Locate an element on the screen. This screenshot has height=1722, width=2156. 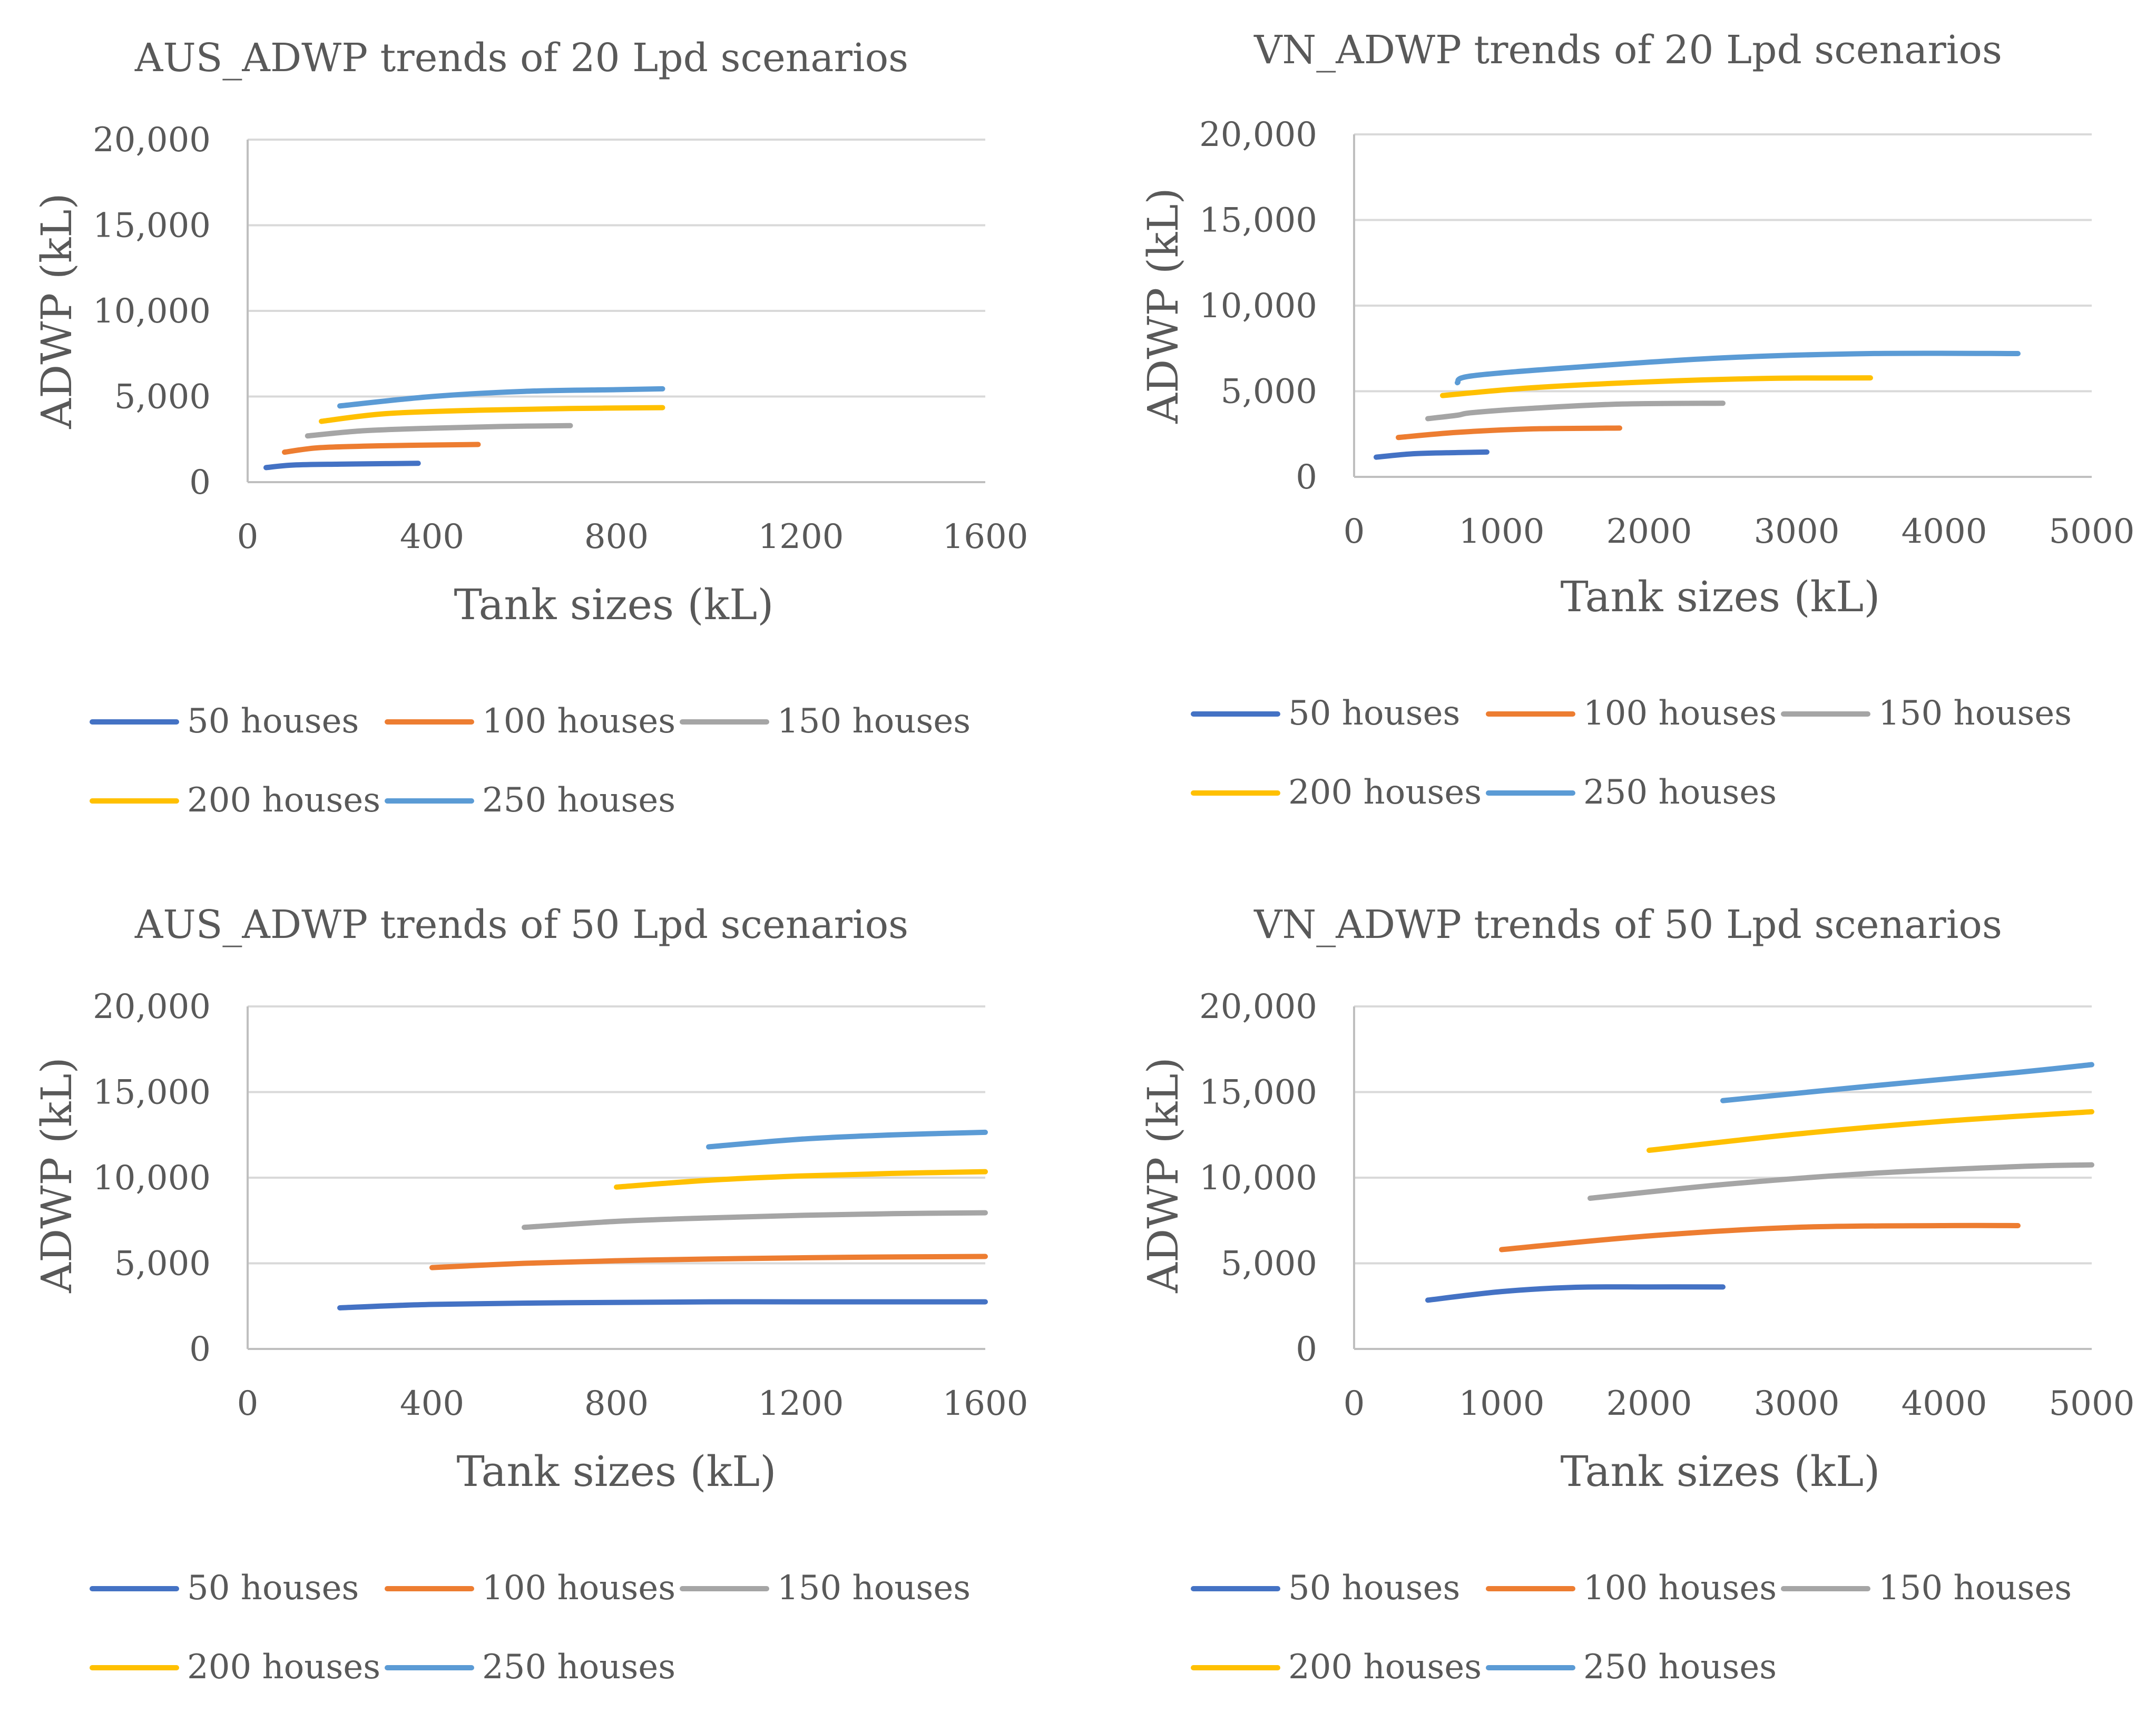
chart-title: VN_ADWP trends of 20 Lpd scenarios is located at coordinates (1627, 50).